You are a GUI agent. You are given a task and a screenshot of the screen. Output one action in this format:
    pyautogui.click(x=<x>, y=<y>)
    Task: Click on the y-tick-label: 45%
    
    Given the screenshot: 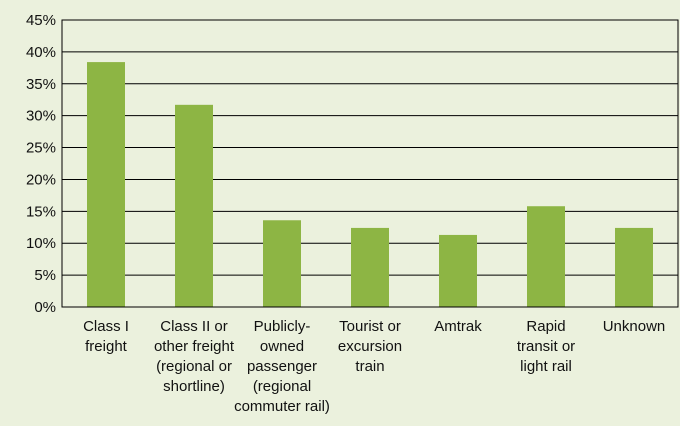 What is the action you would take?
    pyautogui.click(x=41, y=20)
    